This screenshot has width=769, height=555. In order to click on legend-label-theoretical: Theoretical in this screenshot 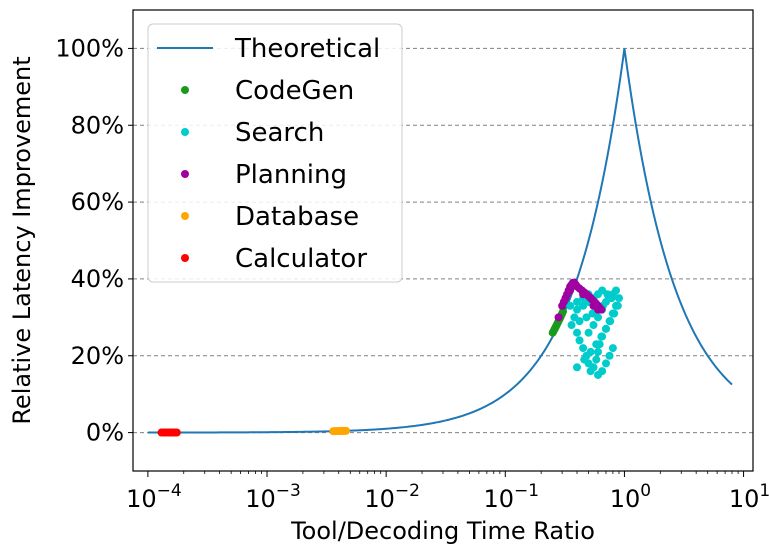, I will do `click(307, 49)`.